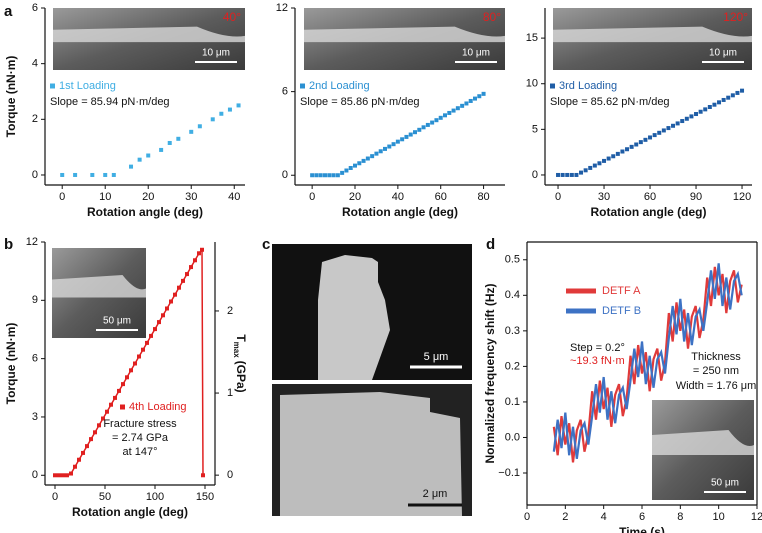  Describe the element at coordinates (354, 317) in the screenshot. I see `sem-sample` at that location.